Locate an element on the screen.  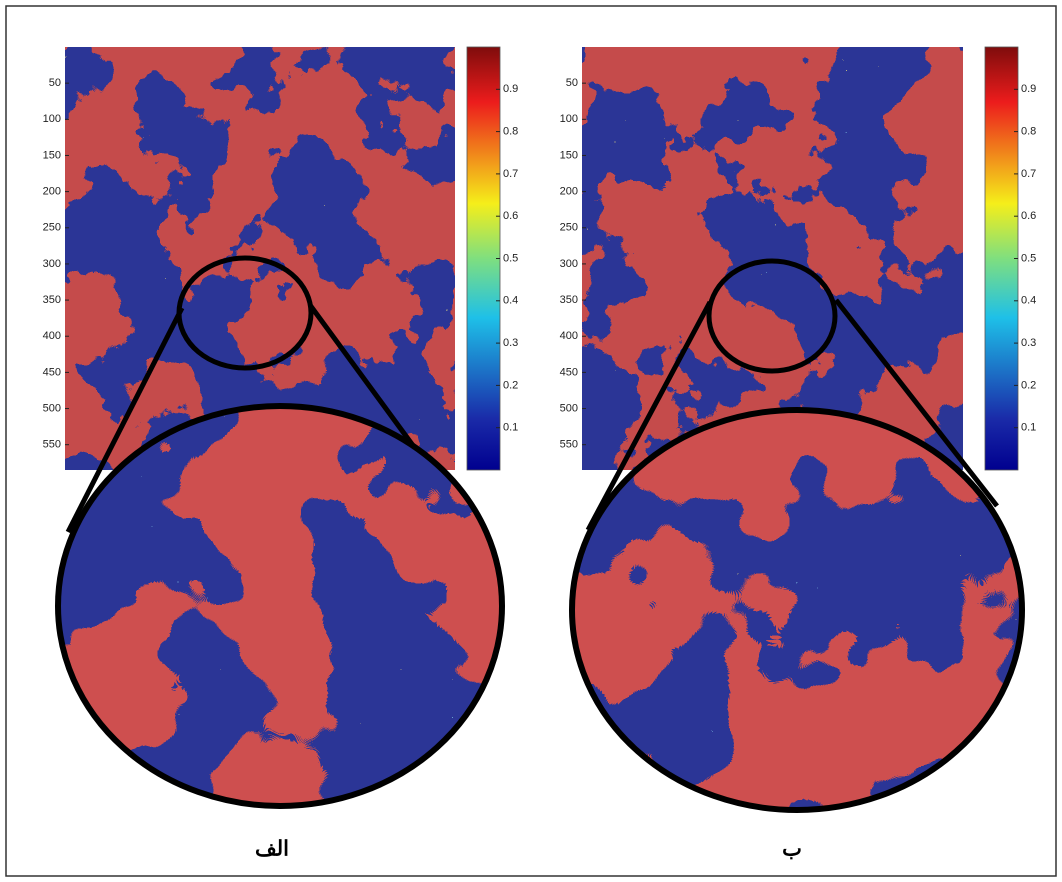
panel-label: ب is located at coordinates (792, 849).